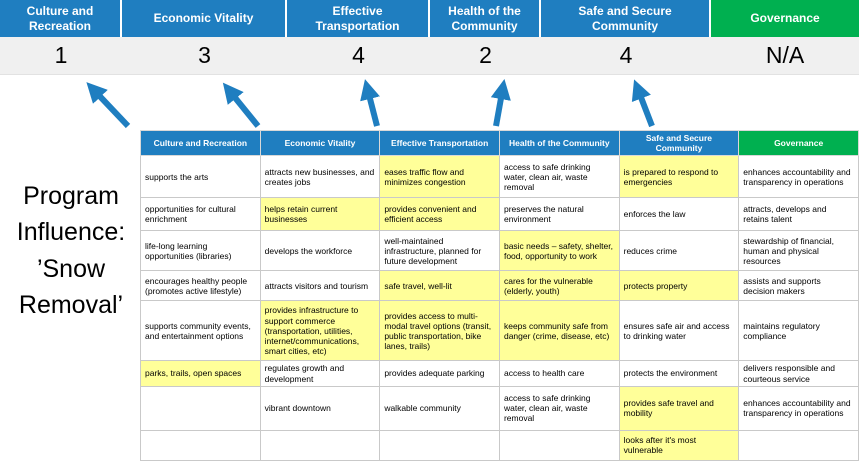 Image resolution: width=859 pixels, height=465 pixels. Describe the element at coordinates (439, 143) in the screenshot. I see `matrix-header-cell: Effective Transportation` at that location.